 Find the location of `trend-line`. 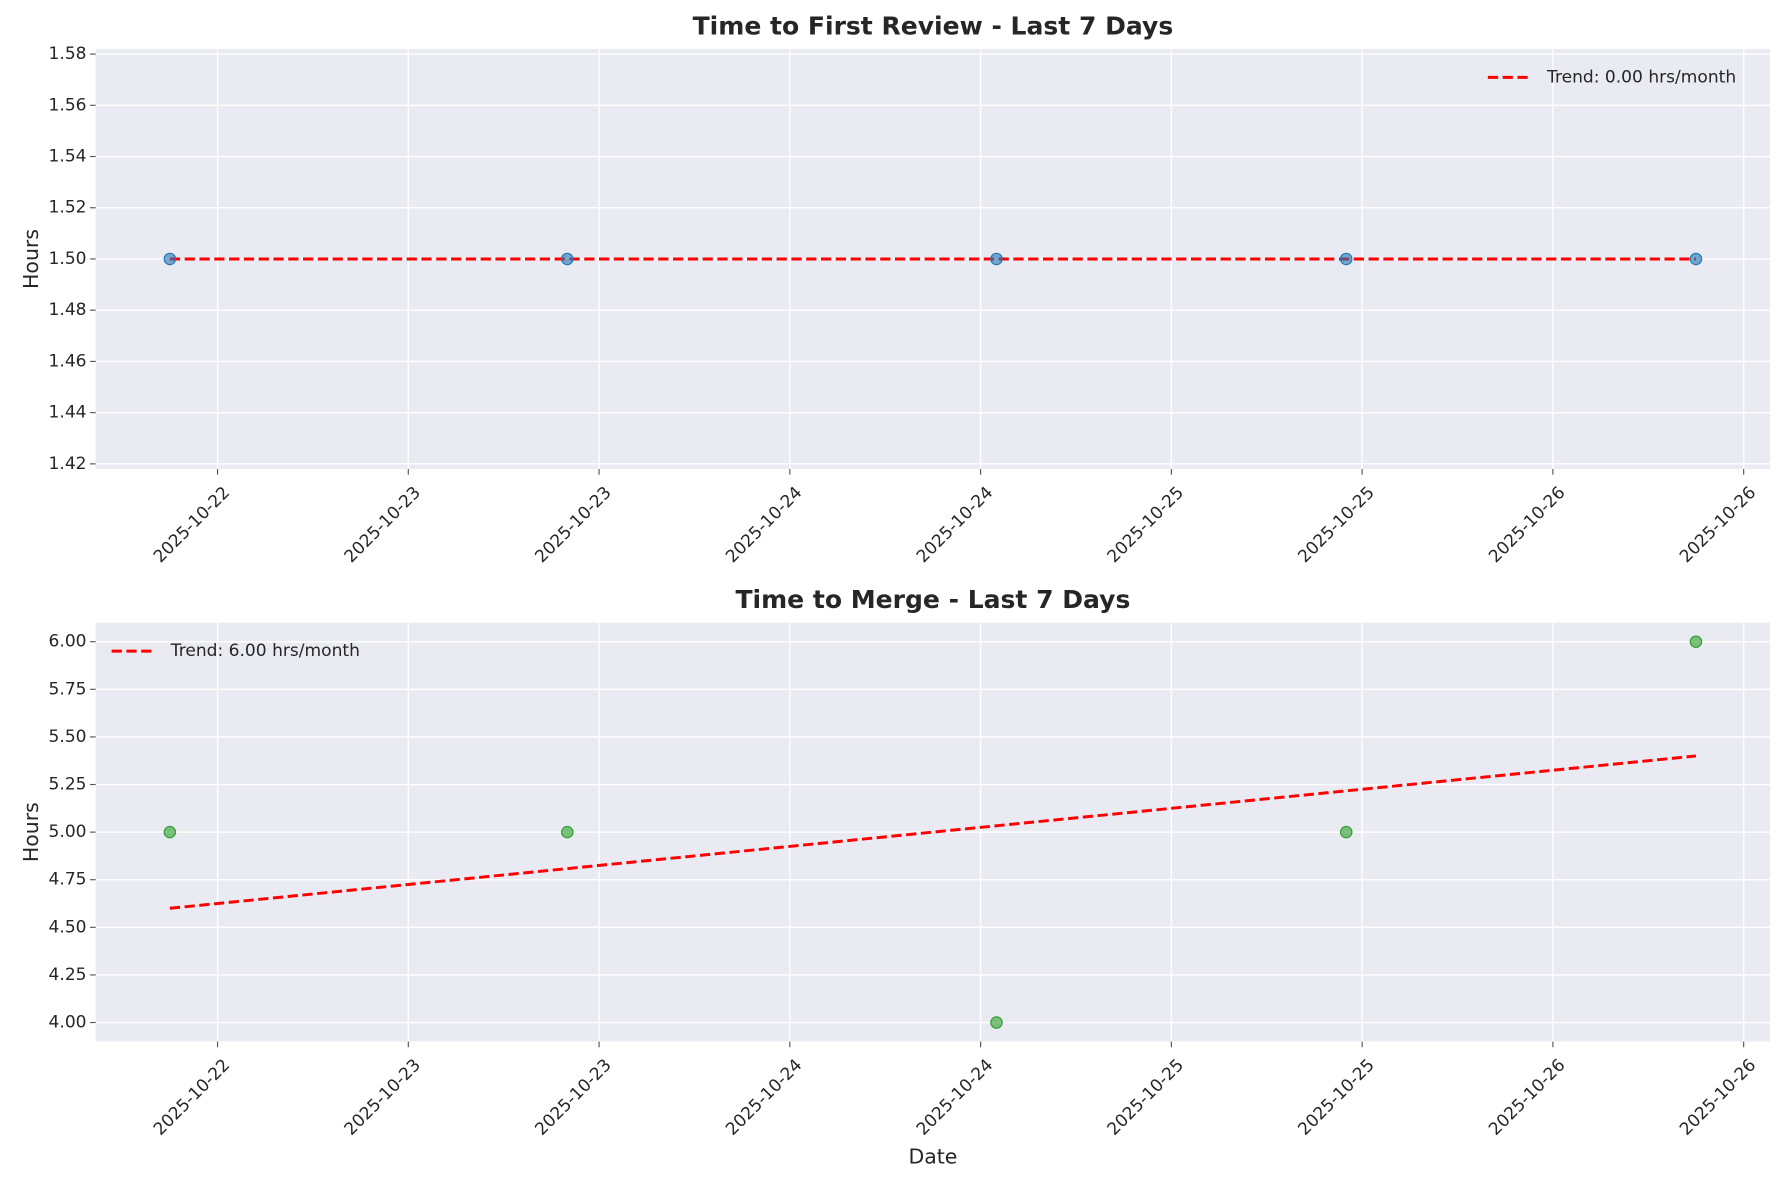

trend-line is located at coordinates (933, 832).